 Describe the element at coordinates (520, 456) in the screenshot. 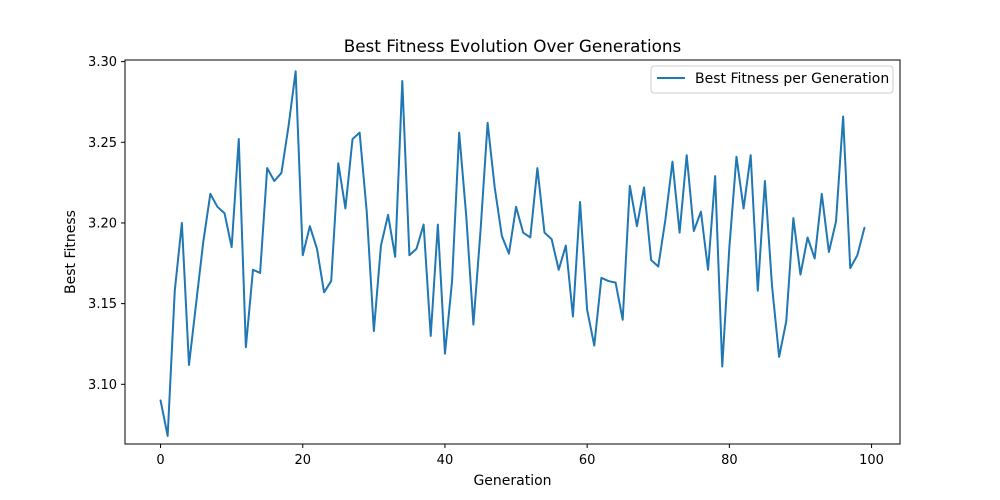

I see `x-axis: 0 20 40 60 80 100` at that location.